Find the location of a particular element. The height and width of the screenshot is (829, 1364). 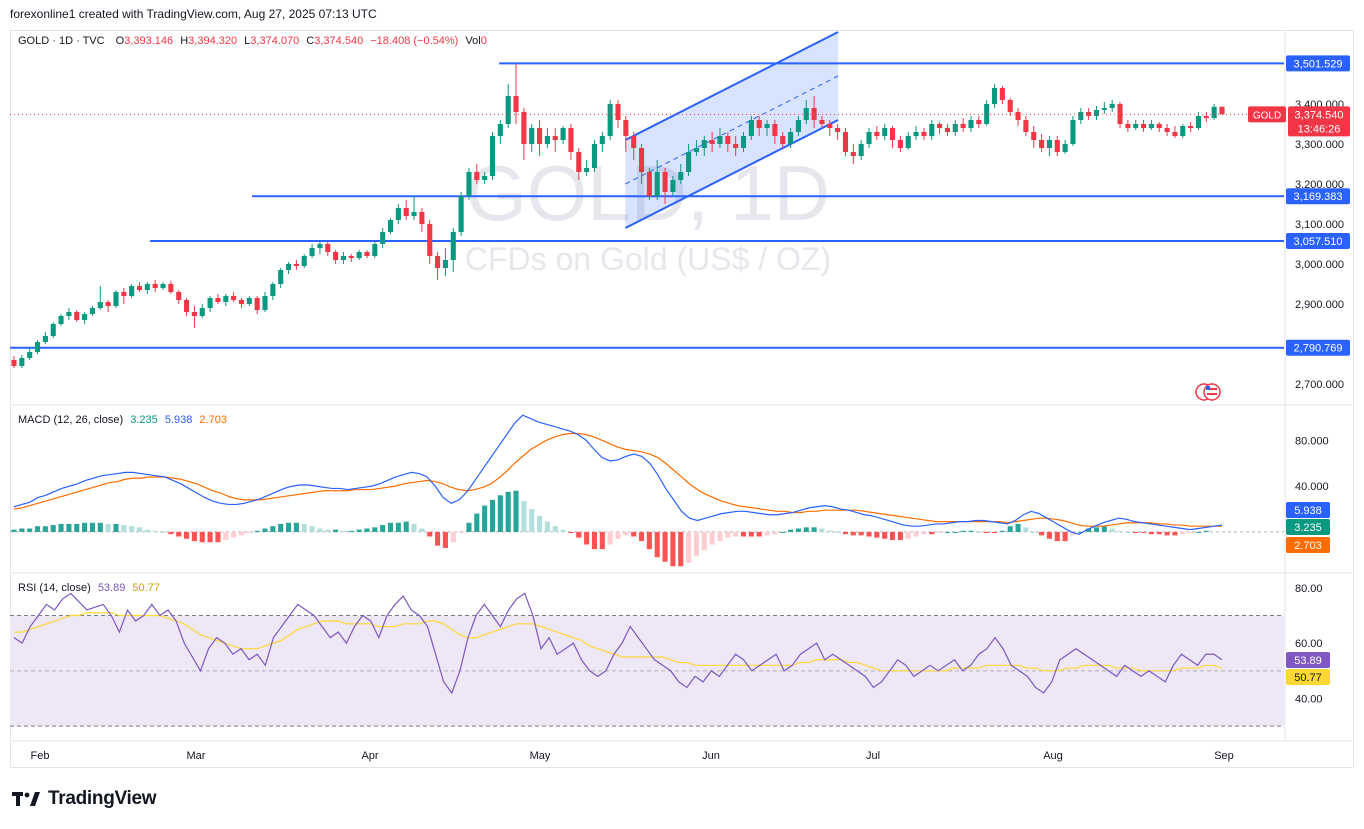

symbol-tag is located at coordinates (1267, 114).